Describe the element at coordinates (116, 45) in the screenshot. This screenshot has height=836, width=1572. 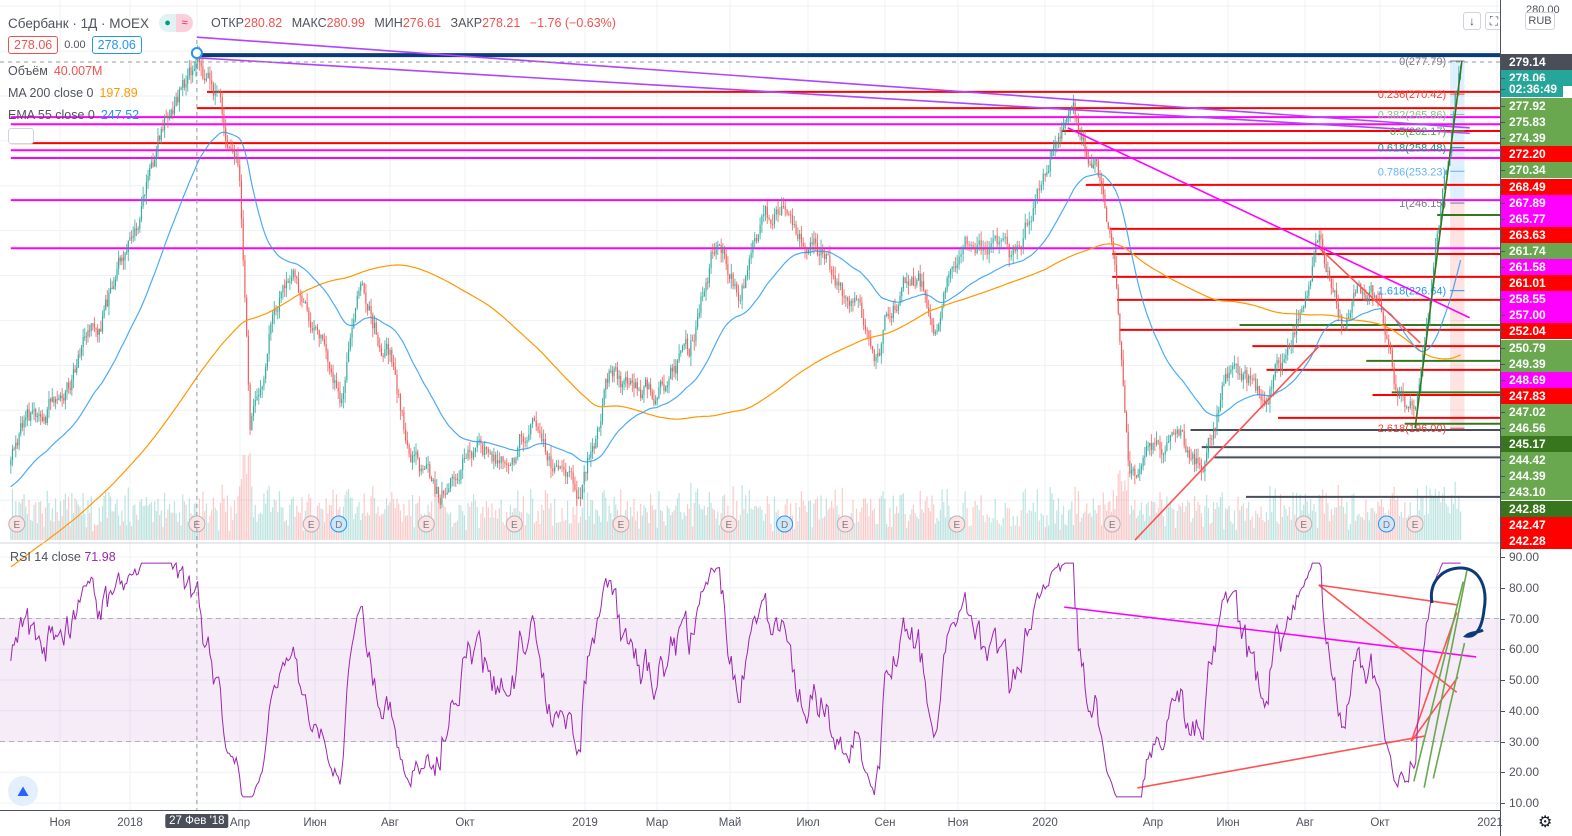
I see `buy-button: 278.06` at that location.